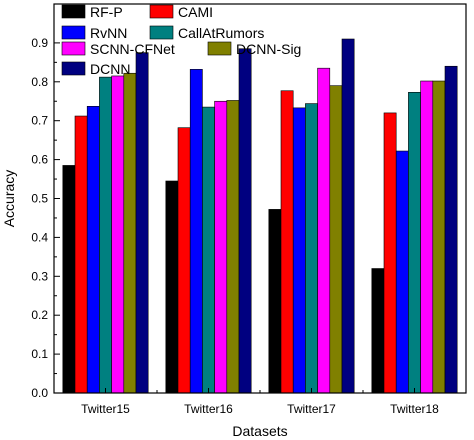 This screenshot has width=474, height=440. Describe the element at coordinates (39, 237) in the screenshot. I see `y-tick-label: 0.4` at that location.